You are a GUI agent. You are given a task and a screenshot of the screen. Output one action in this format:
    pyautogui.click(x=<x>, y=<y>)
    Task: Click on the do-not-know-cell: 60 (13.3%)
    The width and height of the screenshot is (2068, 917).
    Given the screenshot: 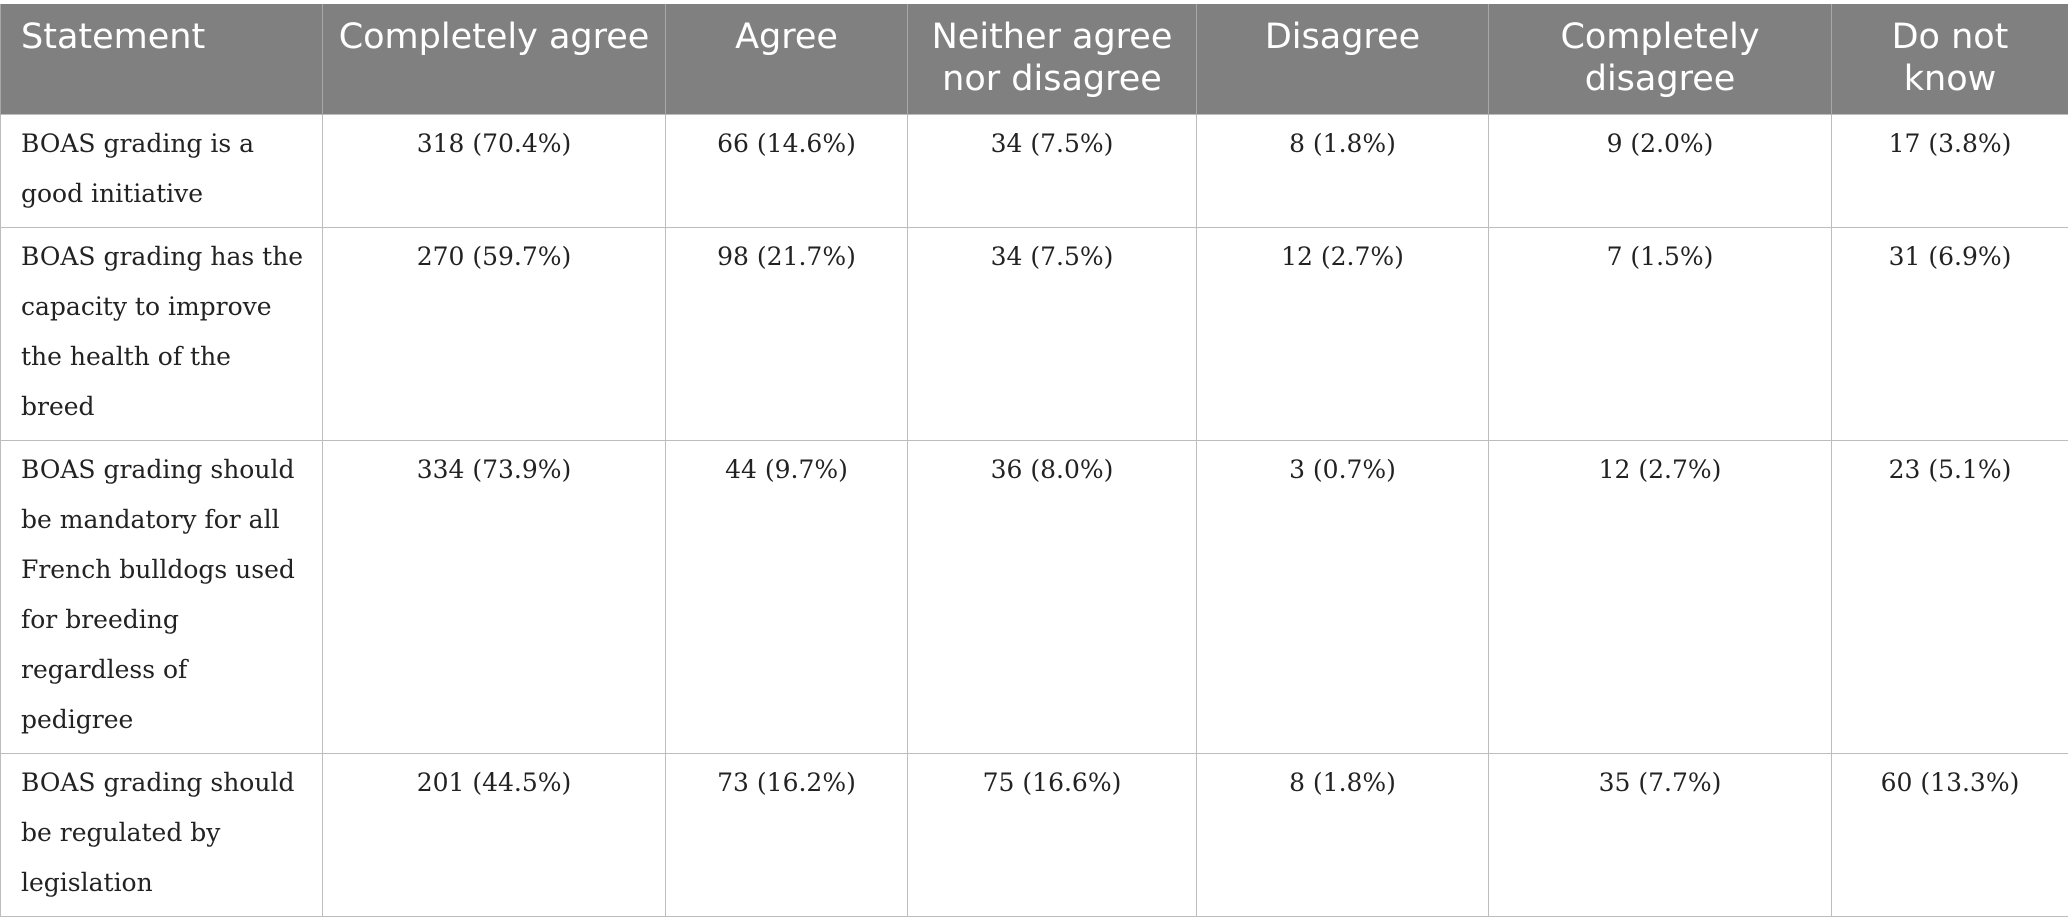 What is the action you would take?
    pyautogui.click(x=1950, y=834)
    